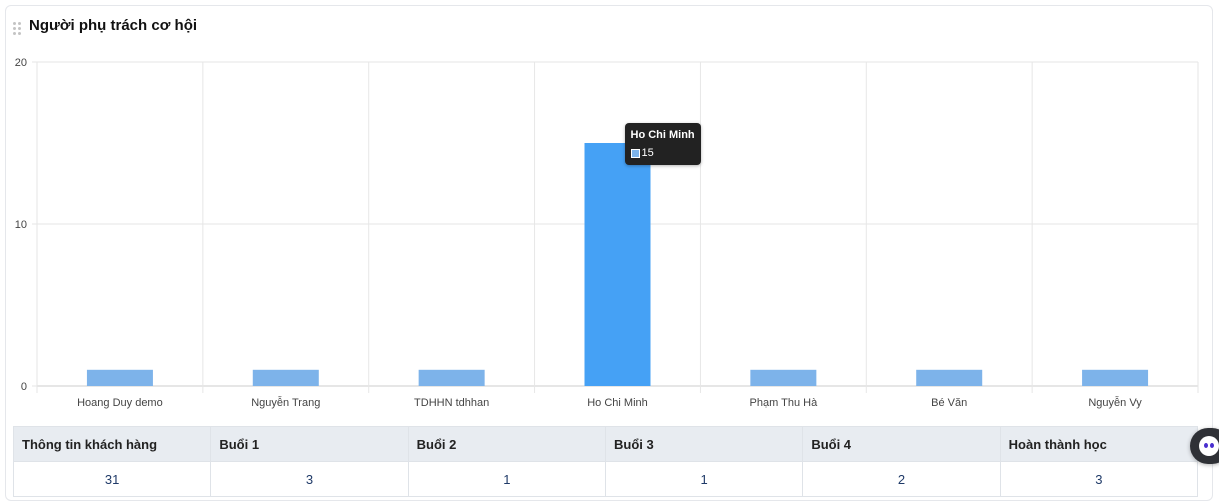 The image size is (1219, 501). I want to click on stats-header-cell: Buổi 2, so click(506, 444).